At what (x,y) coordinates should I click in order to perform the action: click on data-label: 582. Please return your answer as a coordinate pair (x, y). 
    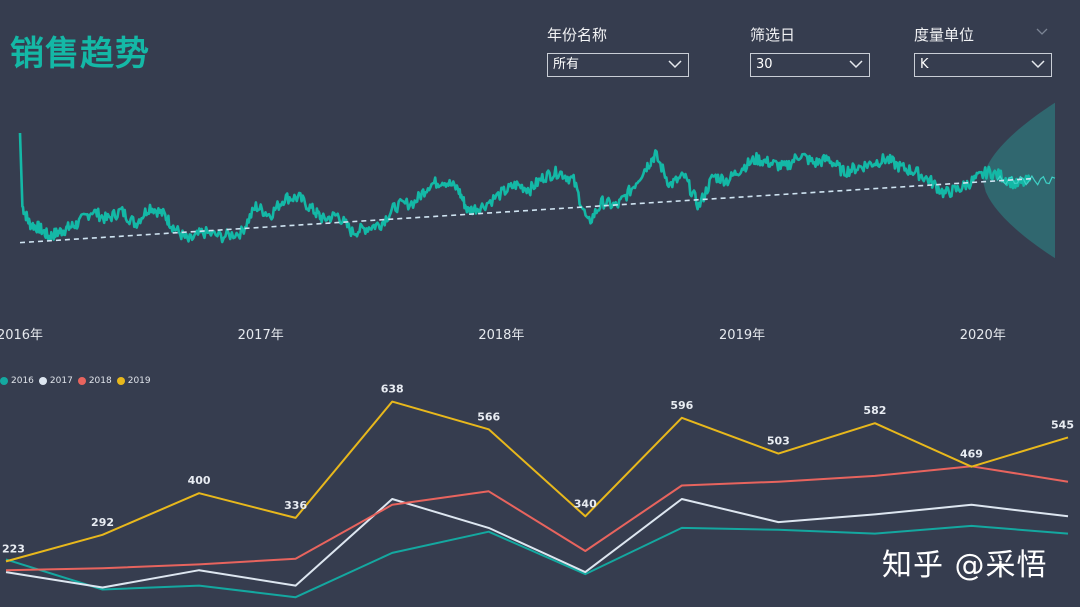
    Looking at the image, I should click on (874, 410).